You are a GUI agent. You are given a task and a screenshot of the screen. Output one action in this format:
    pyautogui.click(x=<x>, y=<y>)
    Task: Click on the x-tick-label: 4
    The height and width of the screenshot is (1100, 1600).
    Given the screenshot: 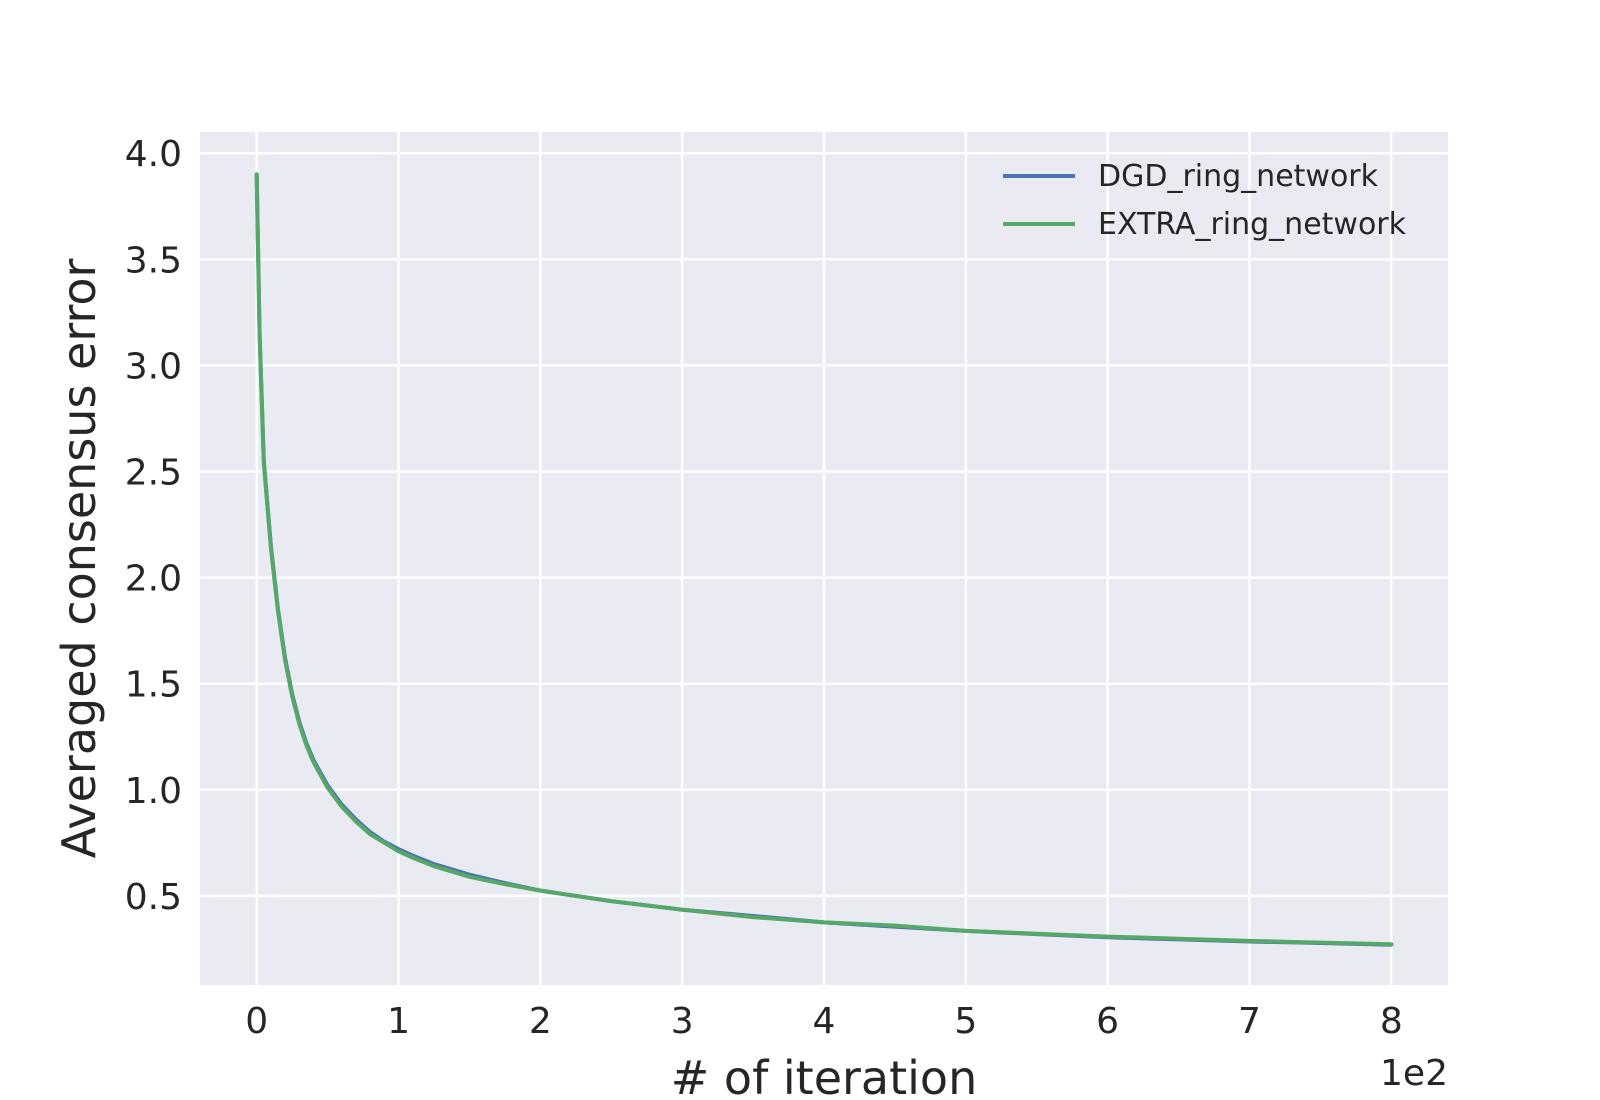 What is the action you would take?
    pyautogui.click(x=824, y=1021)
    